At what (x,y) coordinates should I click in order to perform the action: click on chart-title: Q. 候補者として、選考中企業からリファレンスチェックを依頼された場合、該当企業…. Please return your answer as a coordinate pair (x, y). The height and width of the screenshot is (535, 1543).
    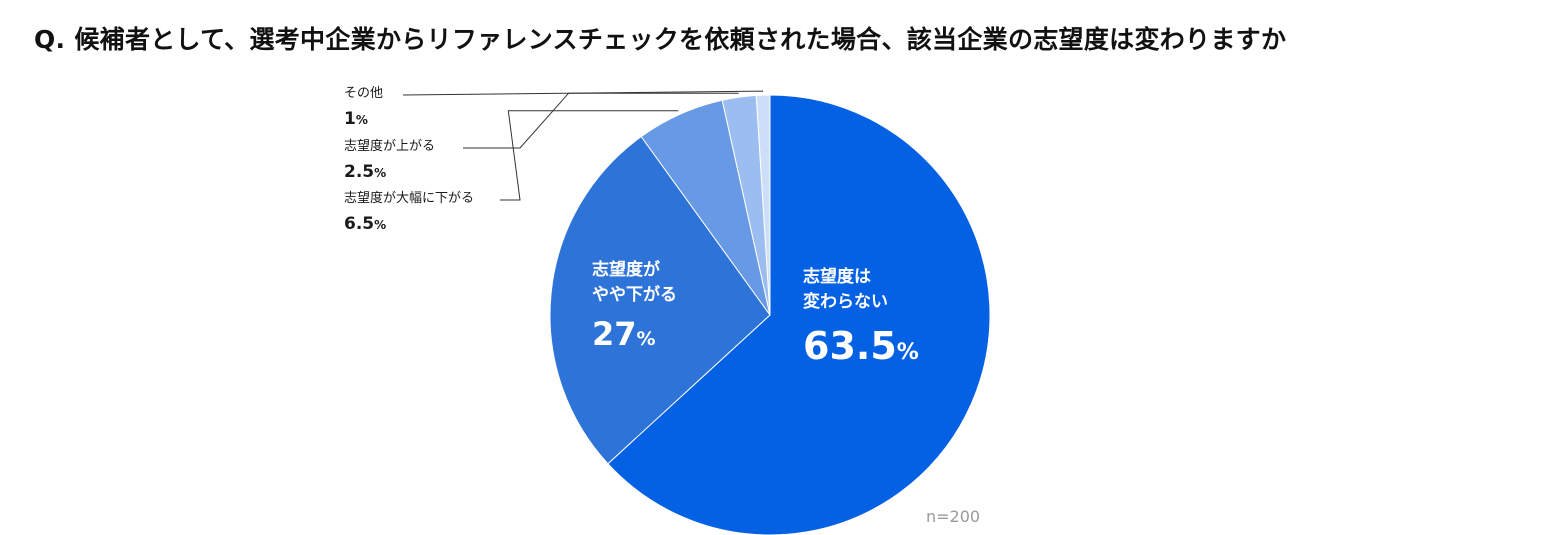
    Looking at the image, I should click on (660, 39).